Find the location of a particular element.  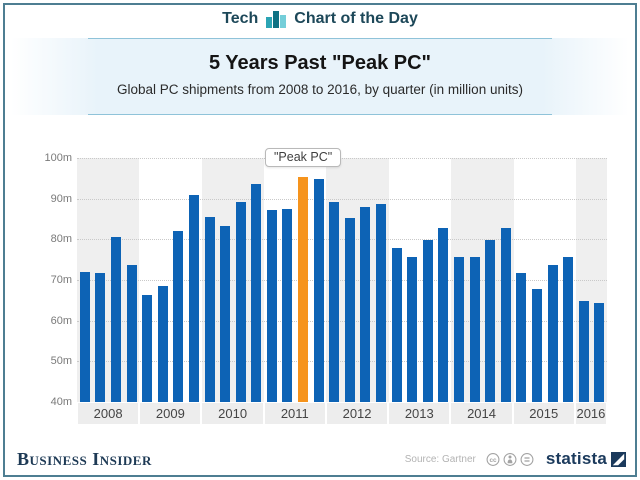

y-axis-tick-label: 70m is located at coordinates (61, 280).